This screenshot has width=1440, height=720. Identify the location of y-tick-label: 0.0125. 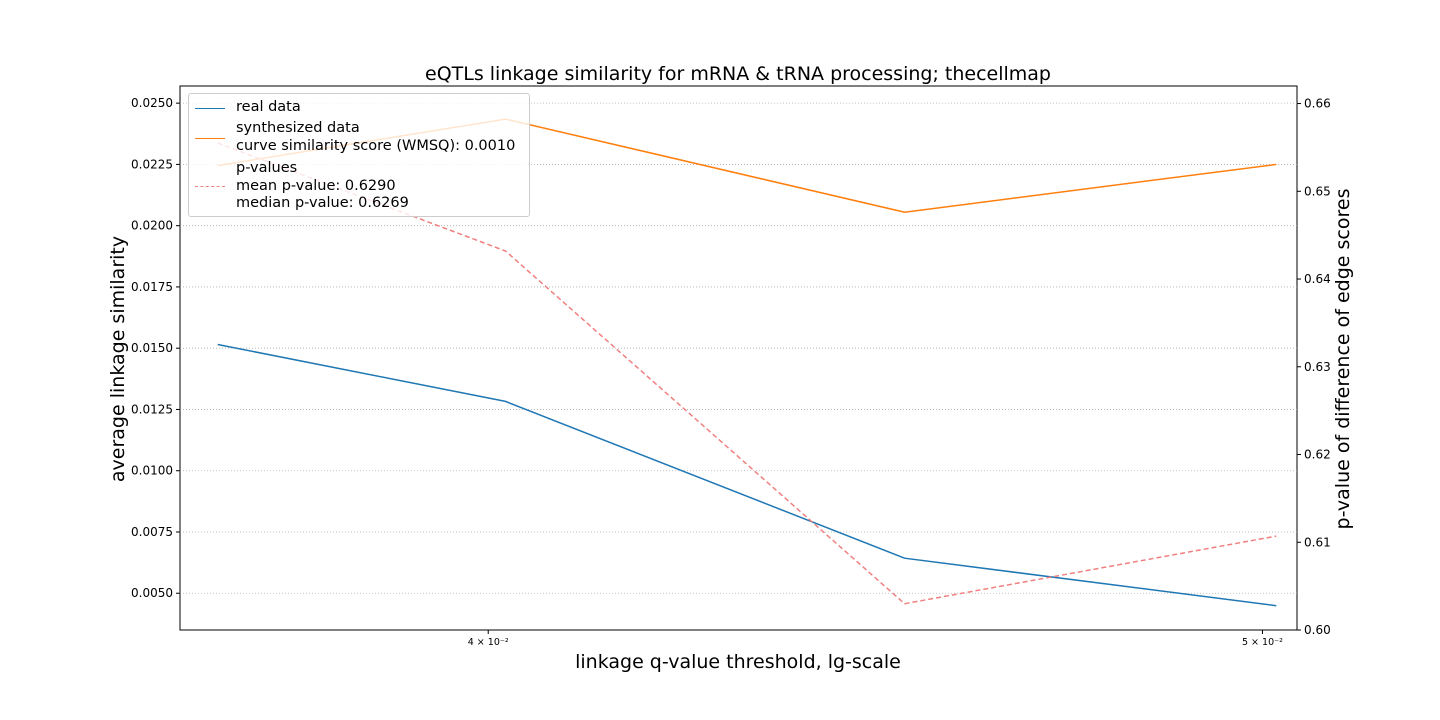
(152, 409).